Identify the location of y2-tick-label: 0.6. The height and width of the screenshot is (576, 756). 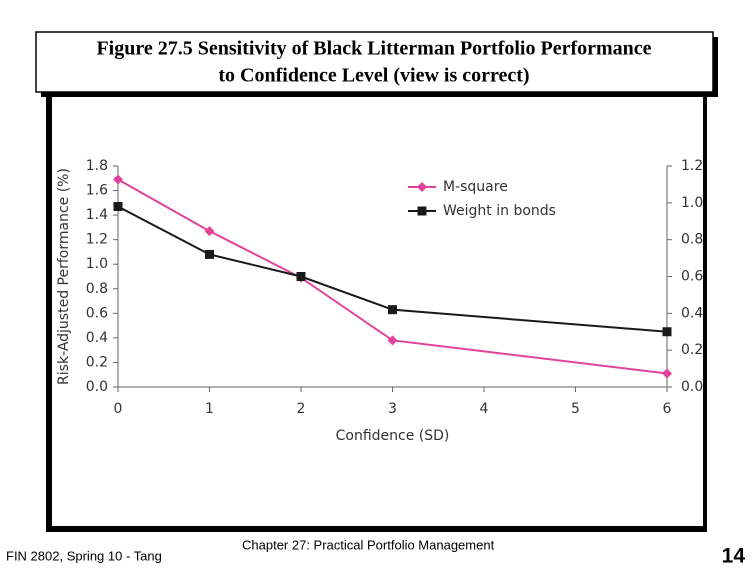
(692, 277).